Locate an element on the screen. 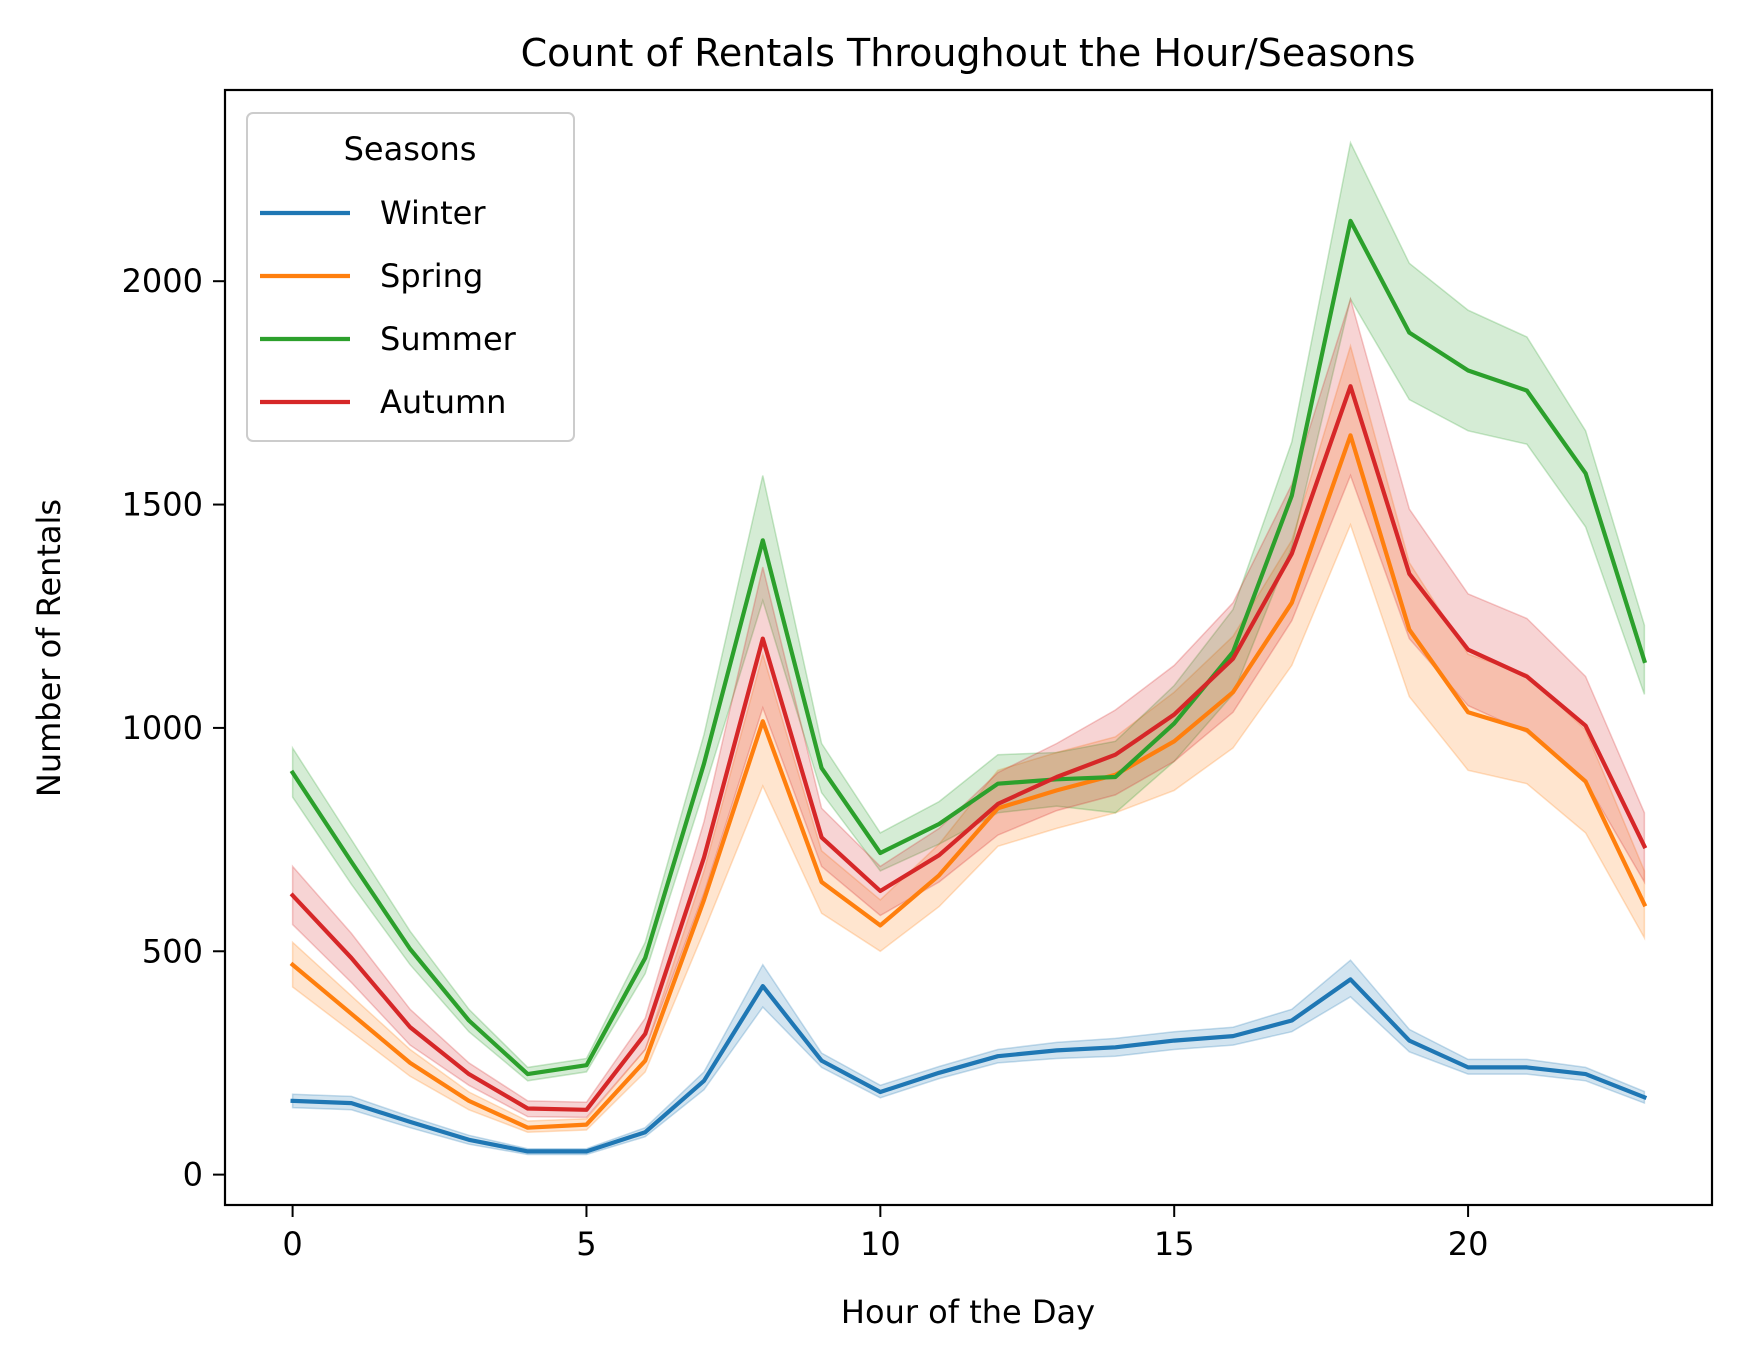  y-tick-label: 2000 is located at coordinates (162, 281).